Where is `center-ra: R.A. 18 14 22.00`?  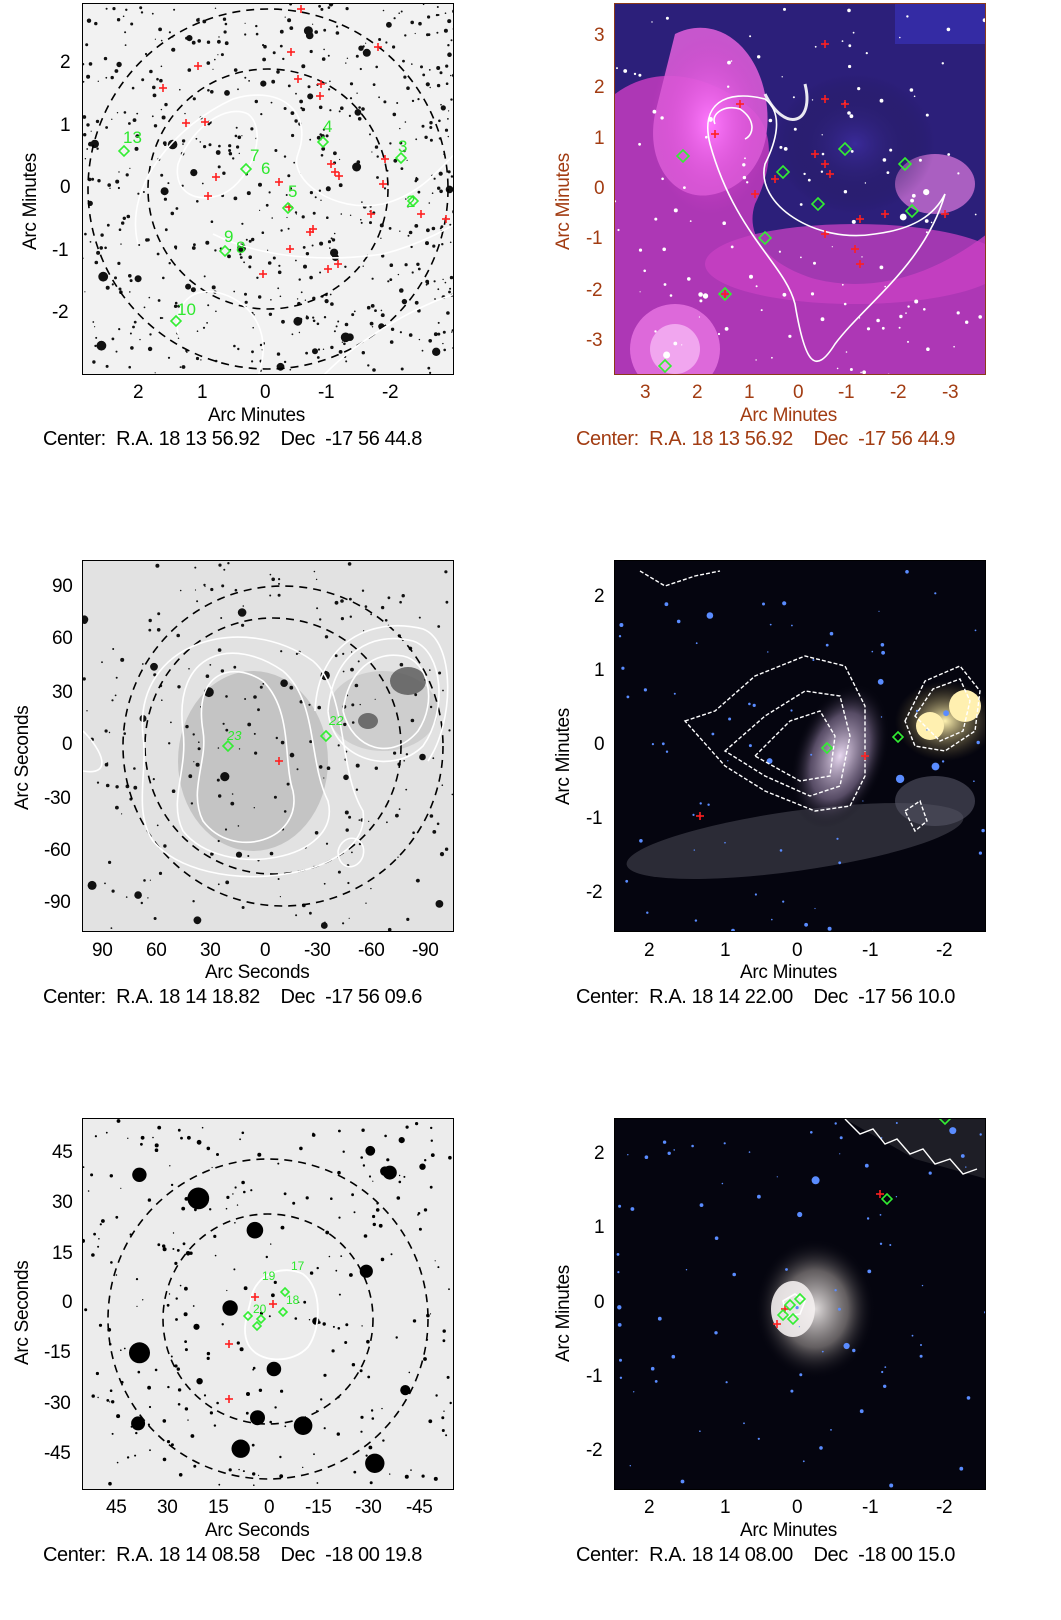 center-ra: R.A. 18 14 22.00 is located at coordinates (721, 997).